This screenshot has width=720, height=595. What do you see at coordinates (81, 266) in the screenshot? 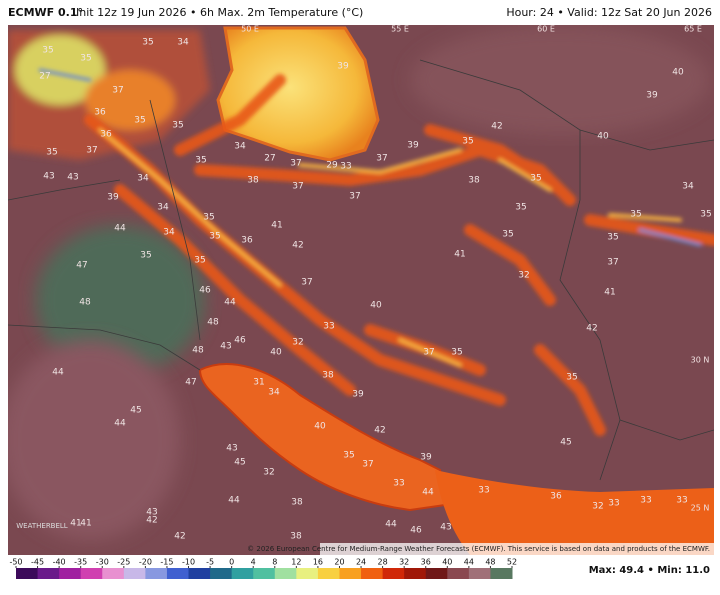
I see `temperature-label: 47` at bounding box center [81, 266].